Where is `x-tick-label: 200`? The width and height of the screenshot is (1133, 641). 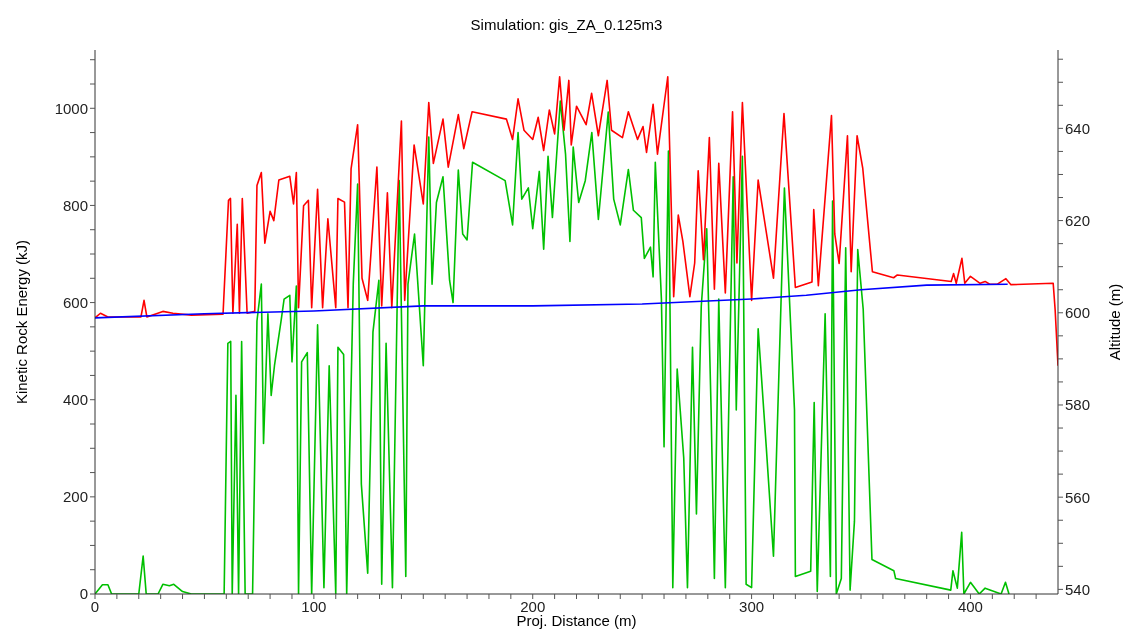 x-tick-label: 200 is located at coordinates (533, 606).